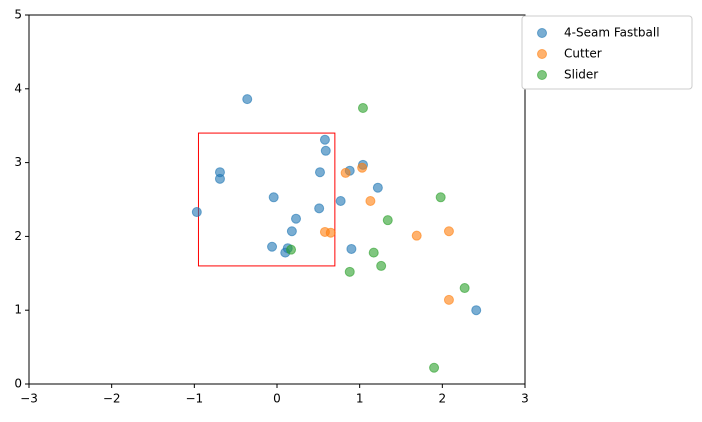  I want to click on x-tick-label: 1, so click(360, 399).